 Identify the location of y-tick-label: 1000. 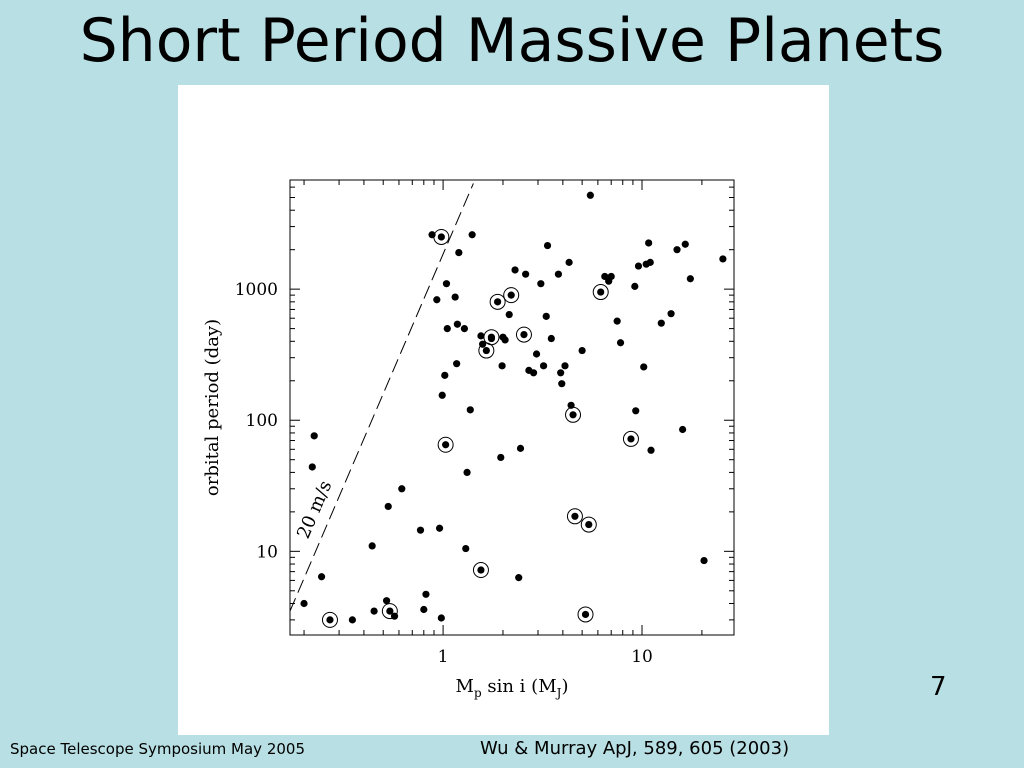
(256, 290).